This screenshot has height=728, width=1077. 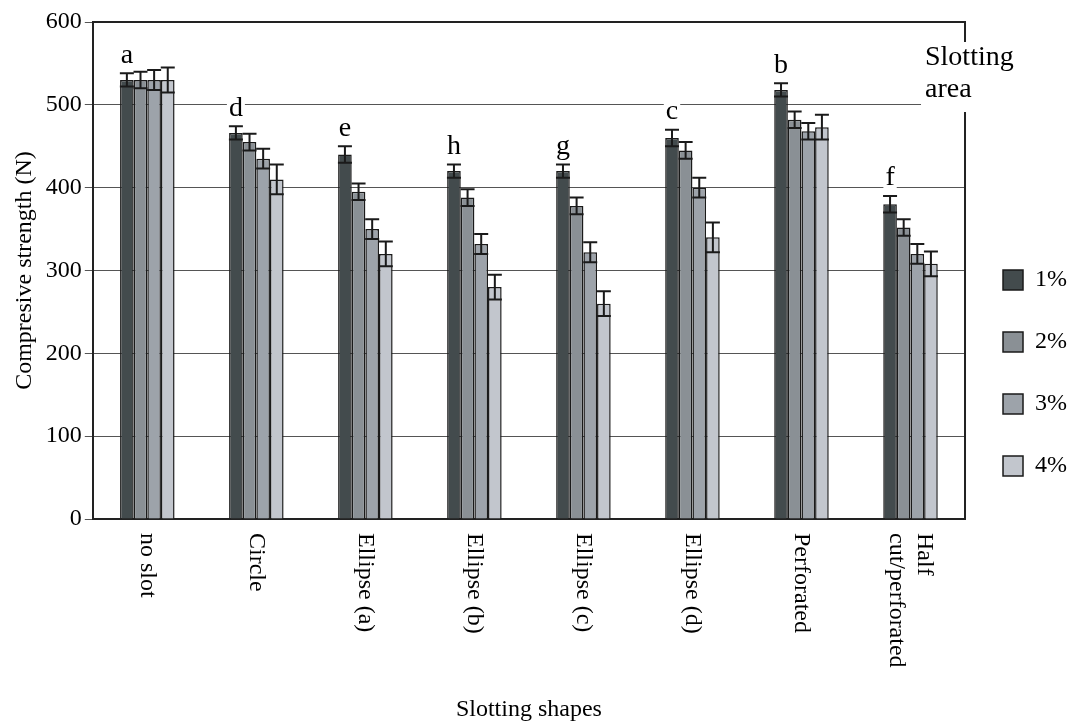 I want to click on legend-label: 2%, so click(x=1051, y=340).